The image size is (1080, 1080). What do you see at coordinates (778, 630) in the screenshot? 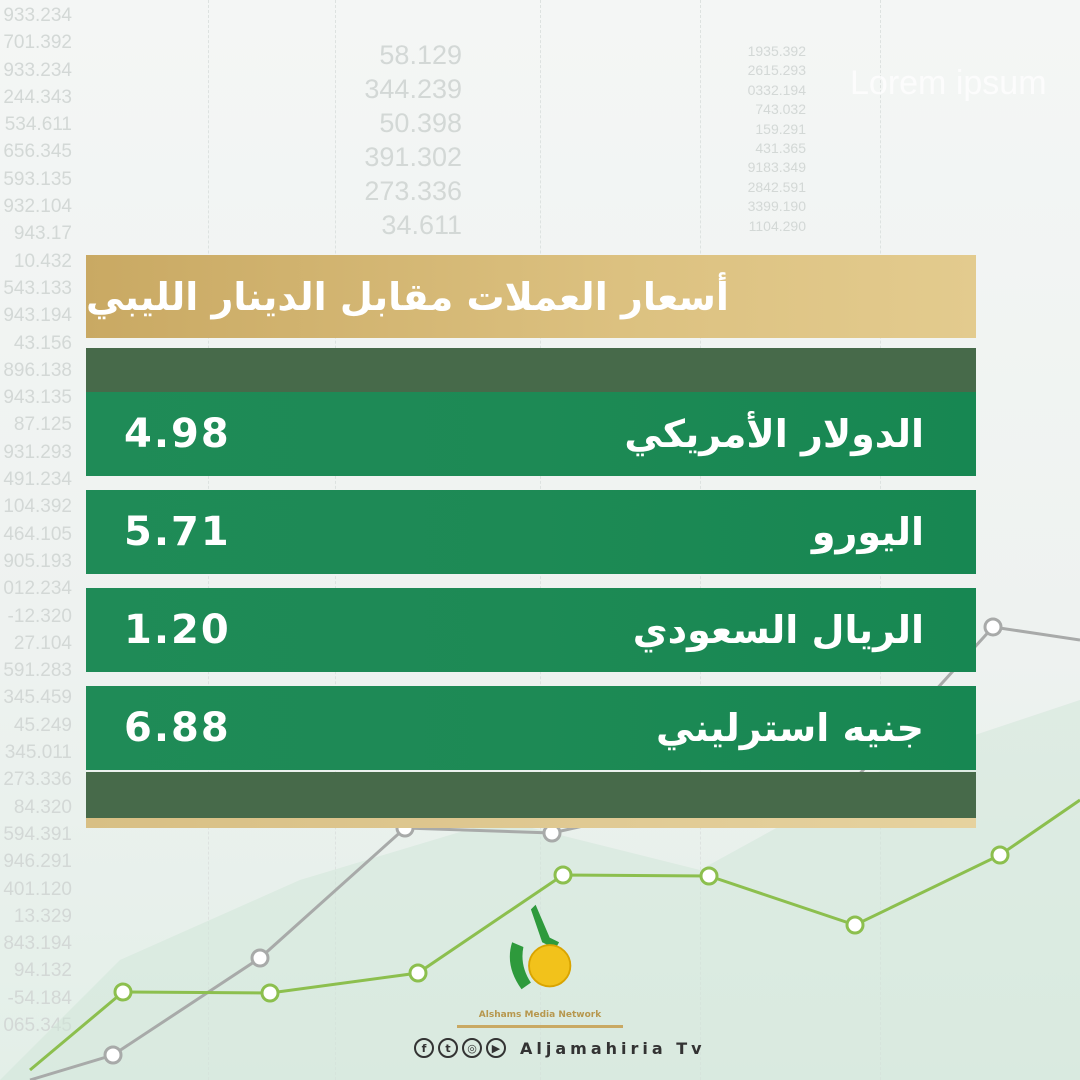
I see `currency-name: الريال السعودي` at bounding box center [778, 630].